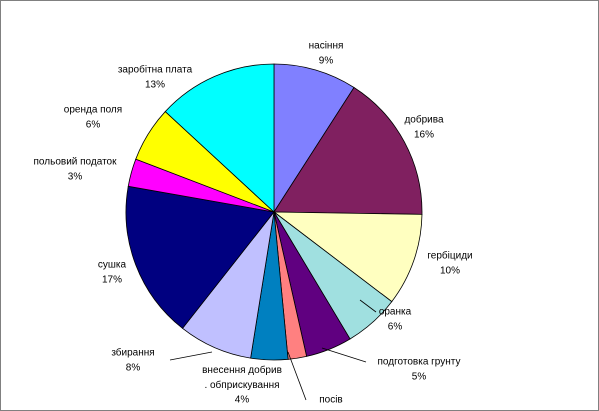 The image size is (599, 411). I want to click on value-label: 4%, so click(242, 400).